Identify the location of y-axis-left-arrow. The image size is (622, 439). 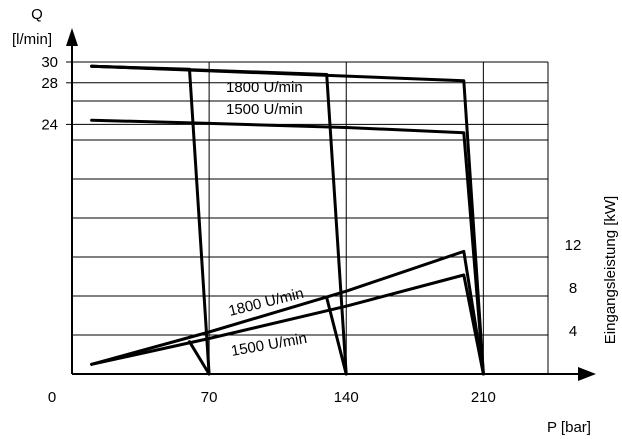
(72, 37).